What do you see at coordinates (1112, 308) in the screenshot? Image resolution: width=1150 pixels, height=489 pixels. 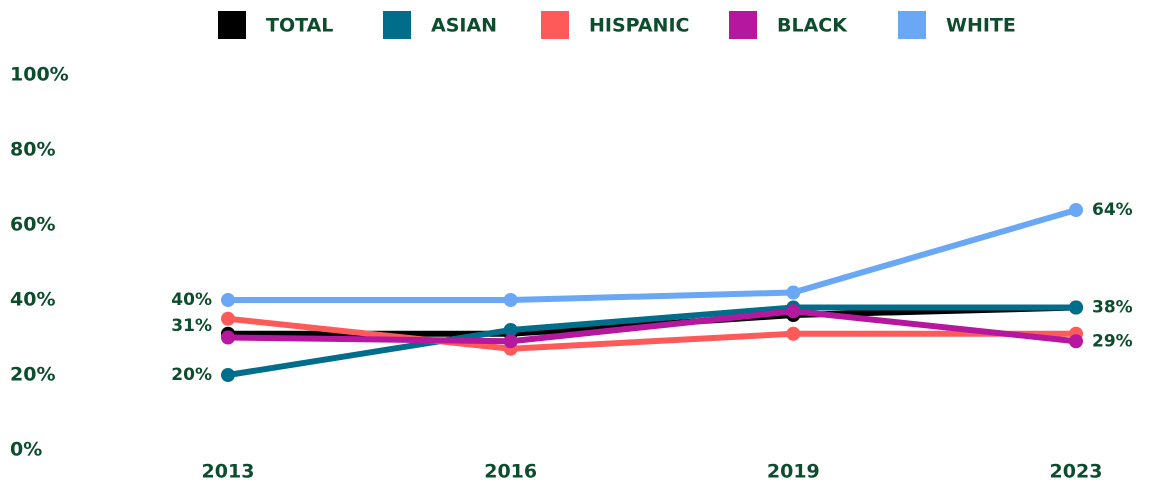 I see `data-label: 38%` at bounding box center [1112, 308].